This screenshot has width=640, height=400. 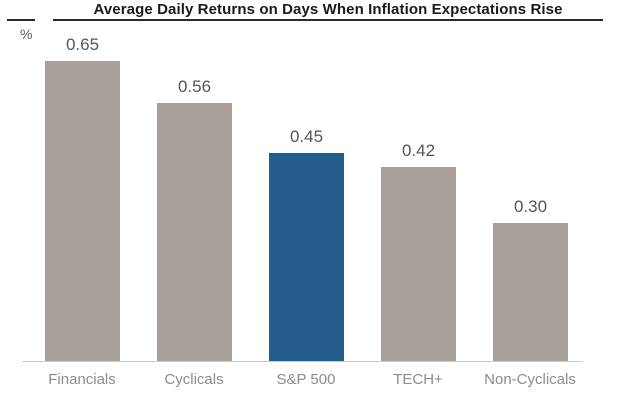 What do you see at coordinates (194, 232) in the screenshot?
I see `bar-cyclicals` at bounding box center [194, 232].